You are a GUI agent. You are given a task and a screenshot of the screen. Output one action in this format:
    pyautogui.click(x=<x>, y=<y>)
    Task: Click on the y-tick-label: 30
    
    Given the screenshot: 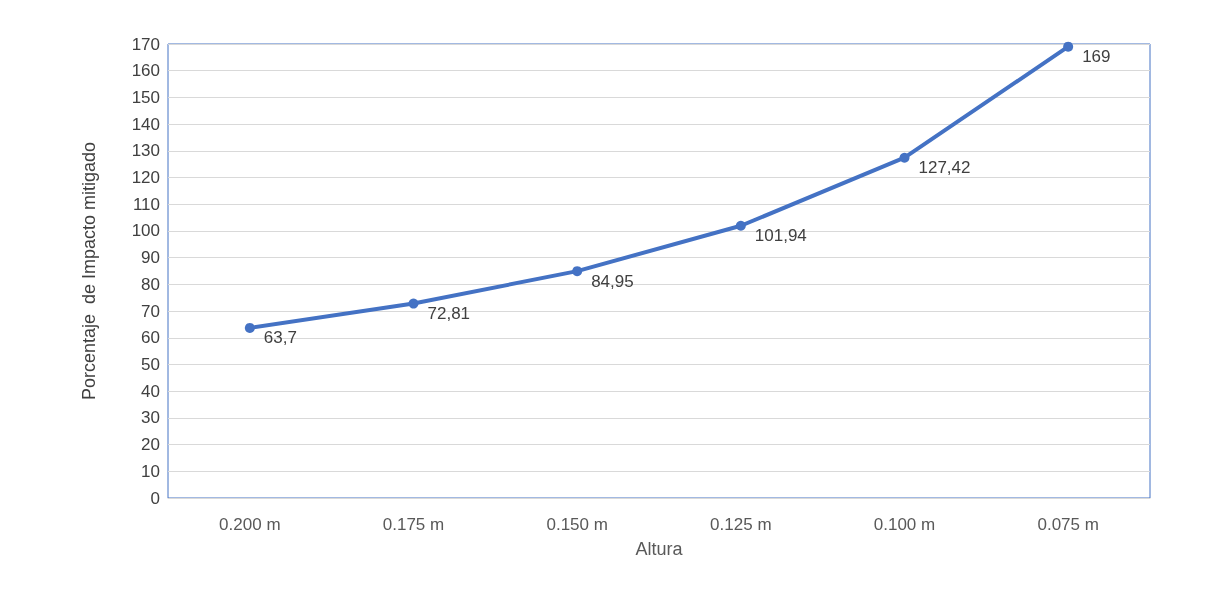 What is the action you would take?
    pyautogui.click(x=150, y=418)
    